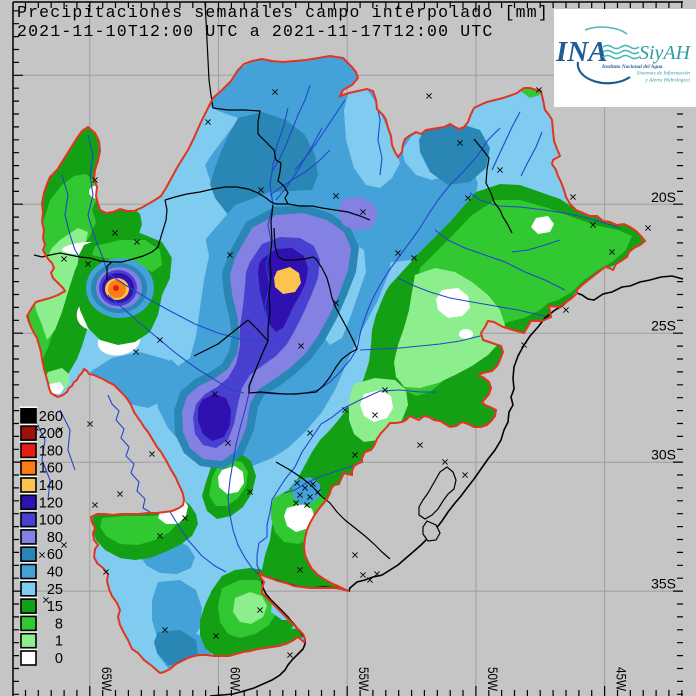 Image resolution: width=696 pixels, height=696 pixels. I want to click on svg-text: SiyAH, so click(665, 53).